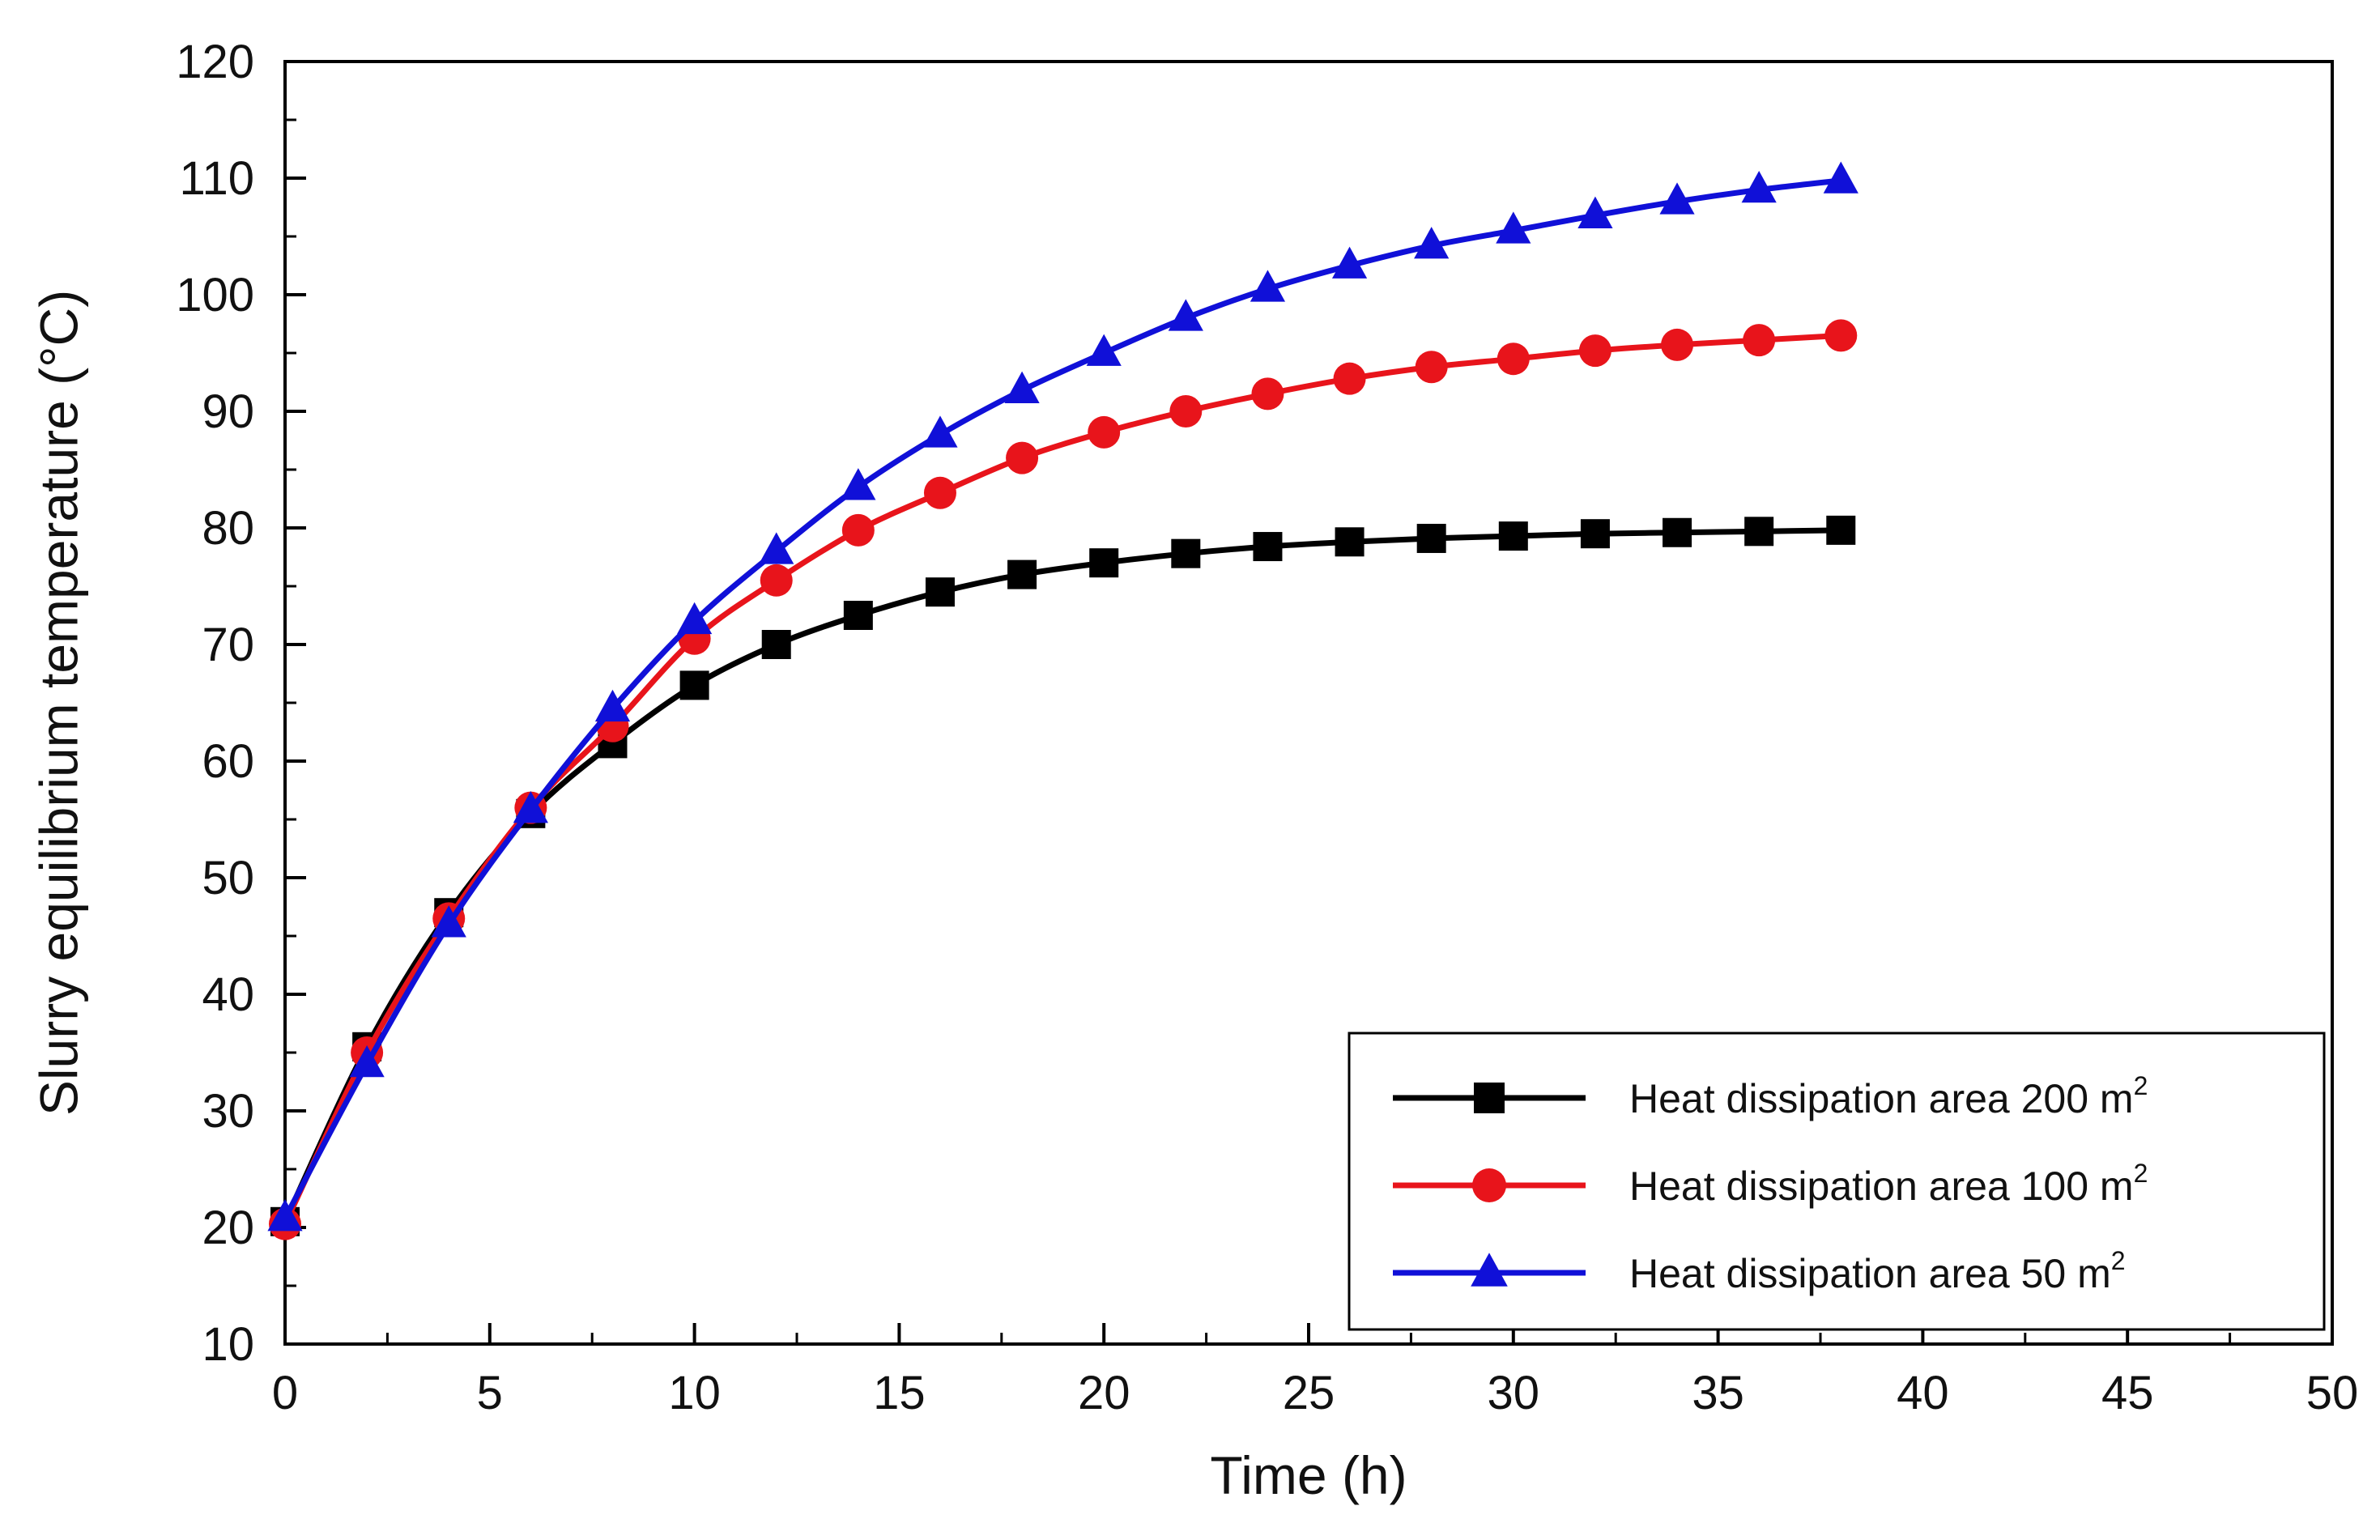  What do you see at coordinates (2333, 1393) in the screenshot?
I see `x-tick-label: 50` at bounding box center [2333, 1393].